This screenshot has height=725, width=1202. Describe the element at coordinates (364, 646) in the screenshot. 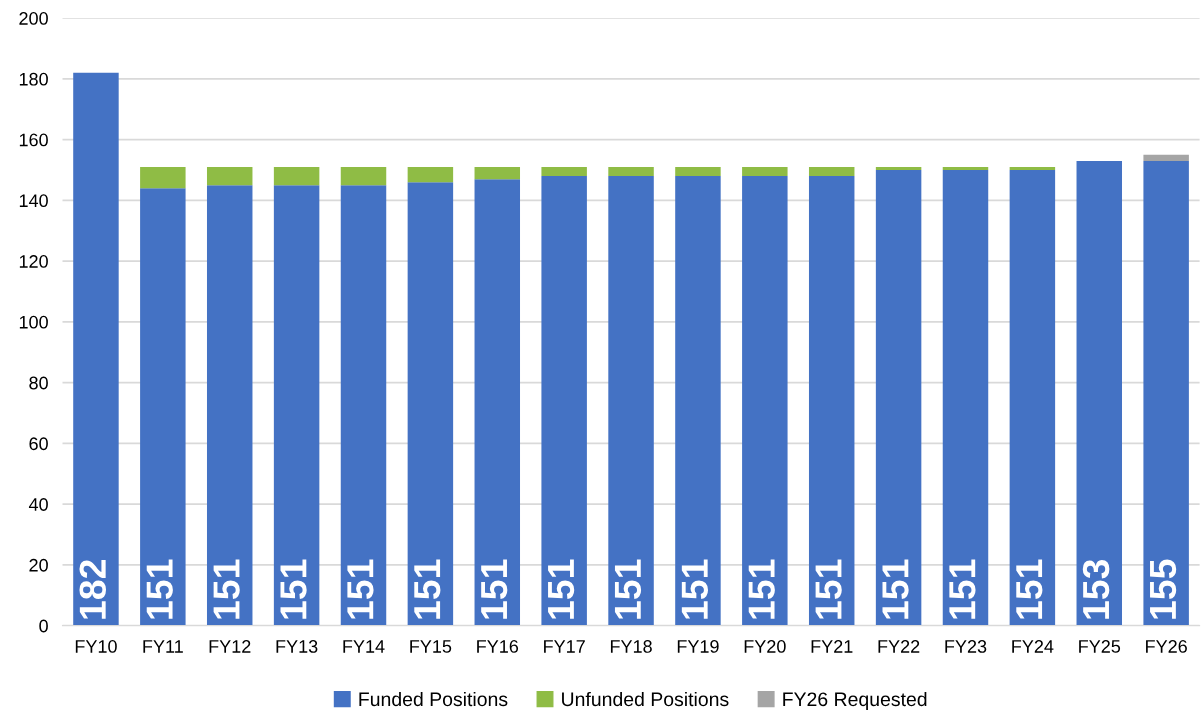

I see `x-tick-label: FY14` at that location.